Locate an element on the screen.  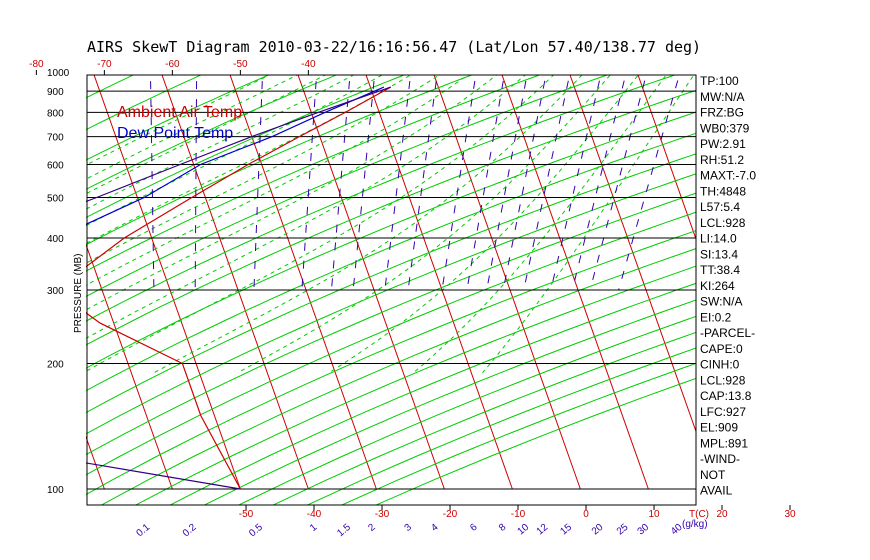
stability-index-item: LI:14.0 is located at coordinates (718, 239).